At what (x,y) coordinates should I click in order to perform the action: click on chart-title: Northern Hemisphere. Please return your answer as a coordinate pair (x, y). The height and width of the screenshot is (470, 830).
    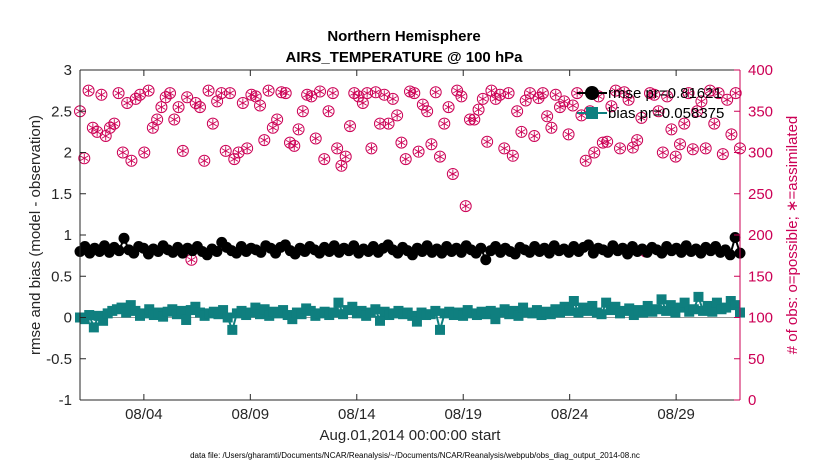
    Looking at the image, I should click on (403, 36).